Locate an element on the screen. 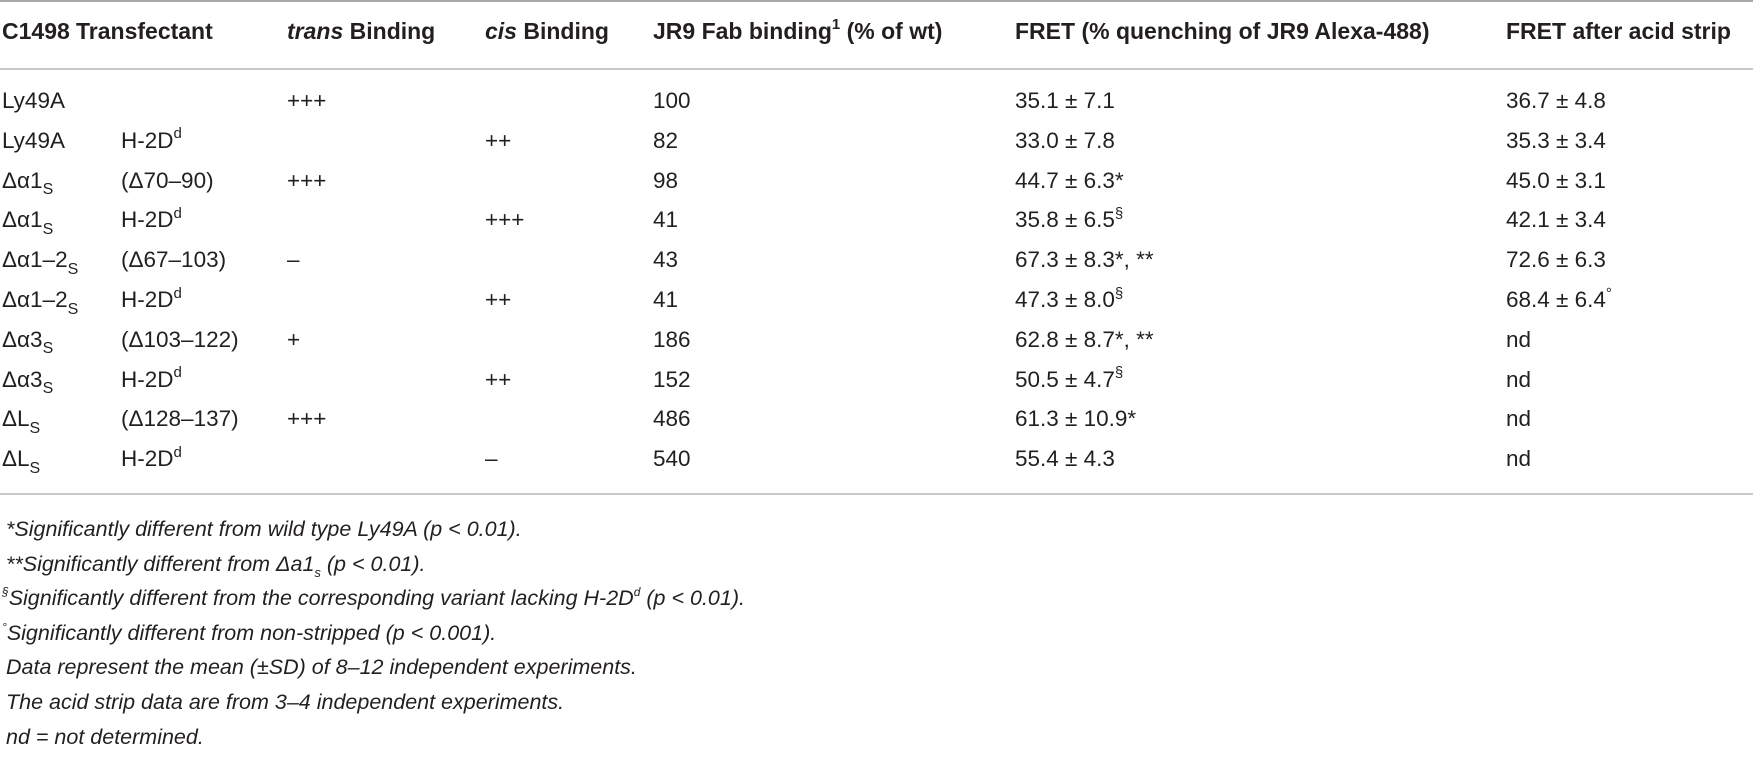 The width and height of the screenshot is (1753, 766). cell-fret: 61.3 ± 10.9* is located at coordinates (1075, 419).